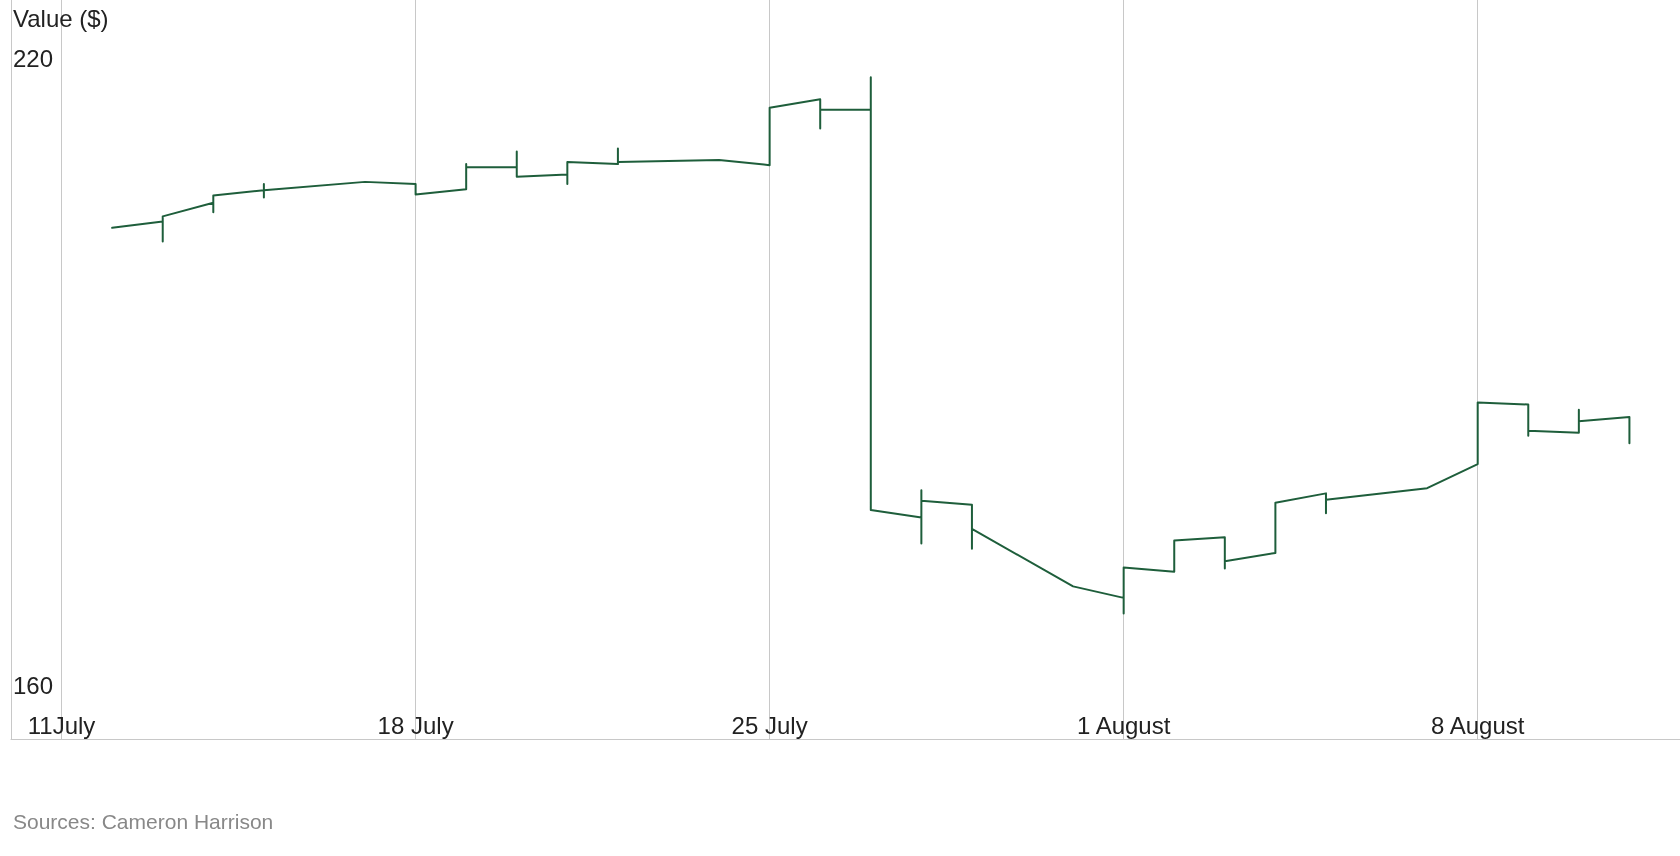 This screenshot has height=856, width=1680. Describe the element at coordinates (33, 59) in the screenshot. I see `y-tick-label: 220` at that location.